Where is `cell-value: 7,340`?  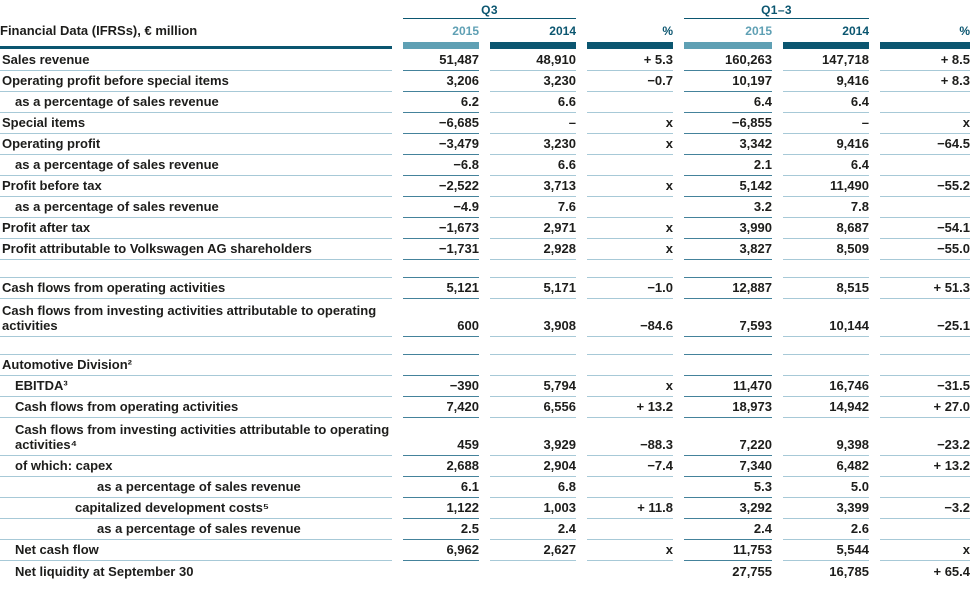 cell-value: 7,340 is located at coordinates (728, 466).